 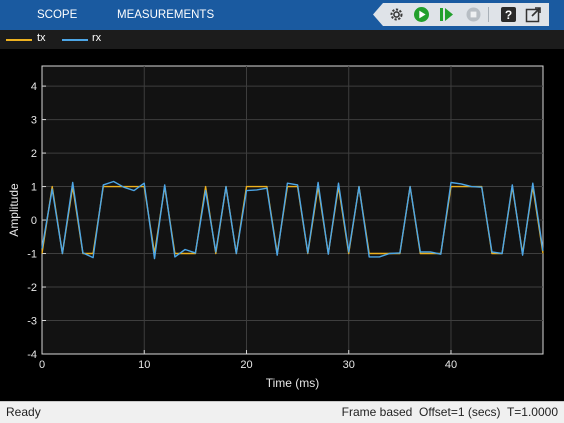 I want to click on settings-icon, so click(x=396, y=14).